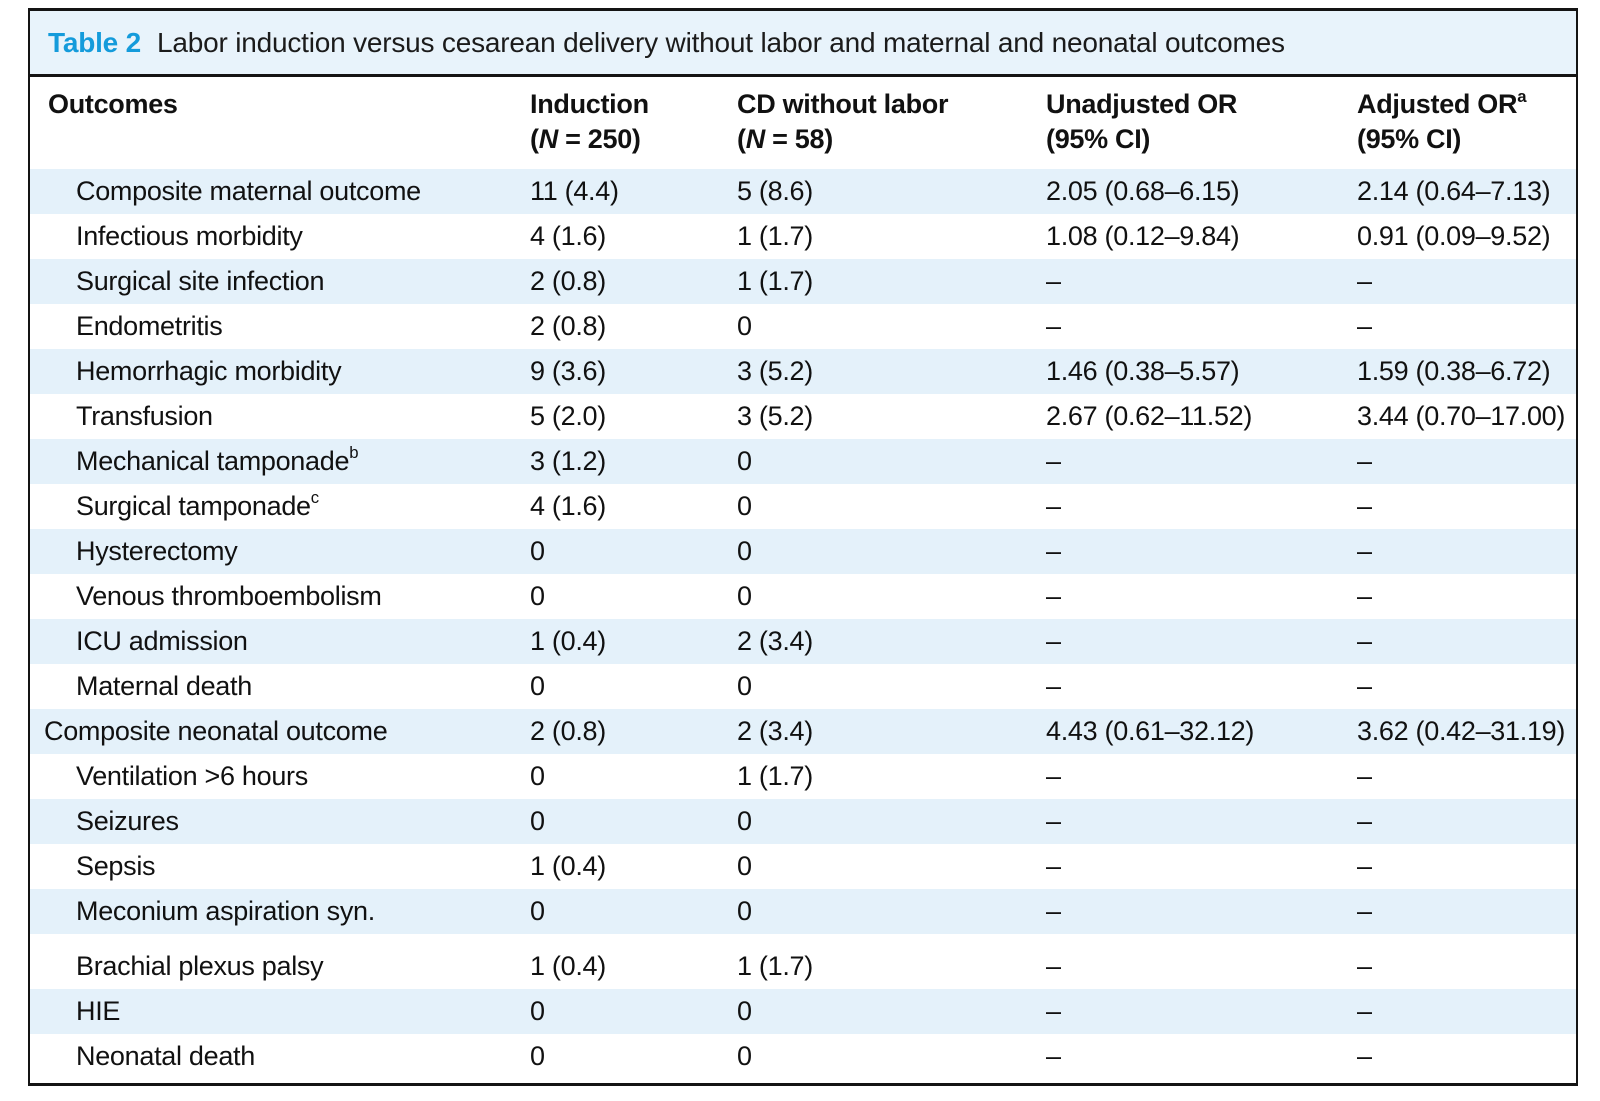 The image size is (1600, 1101). What do you see at coordinates (803, 821) in the screenshot?
I see `table-row: Seizures 0 0 – –` at bounding box center [803, 821].